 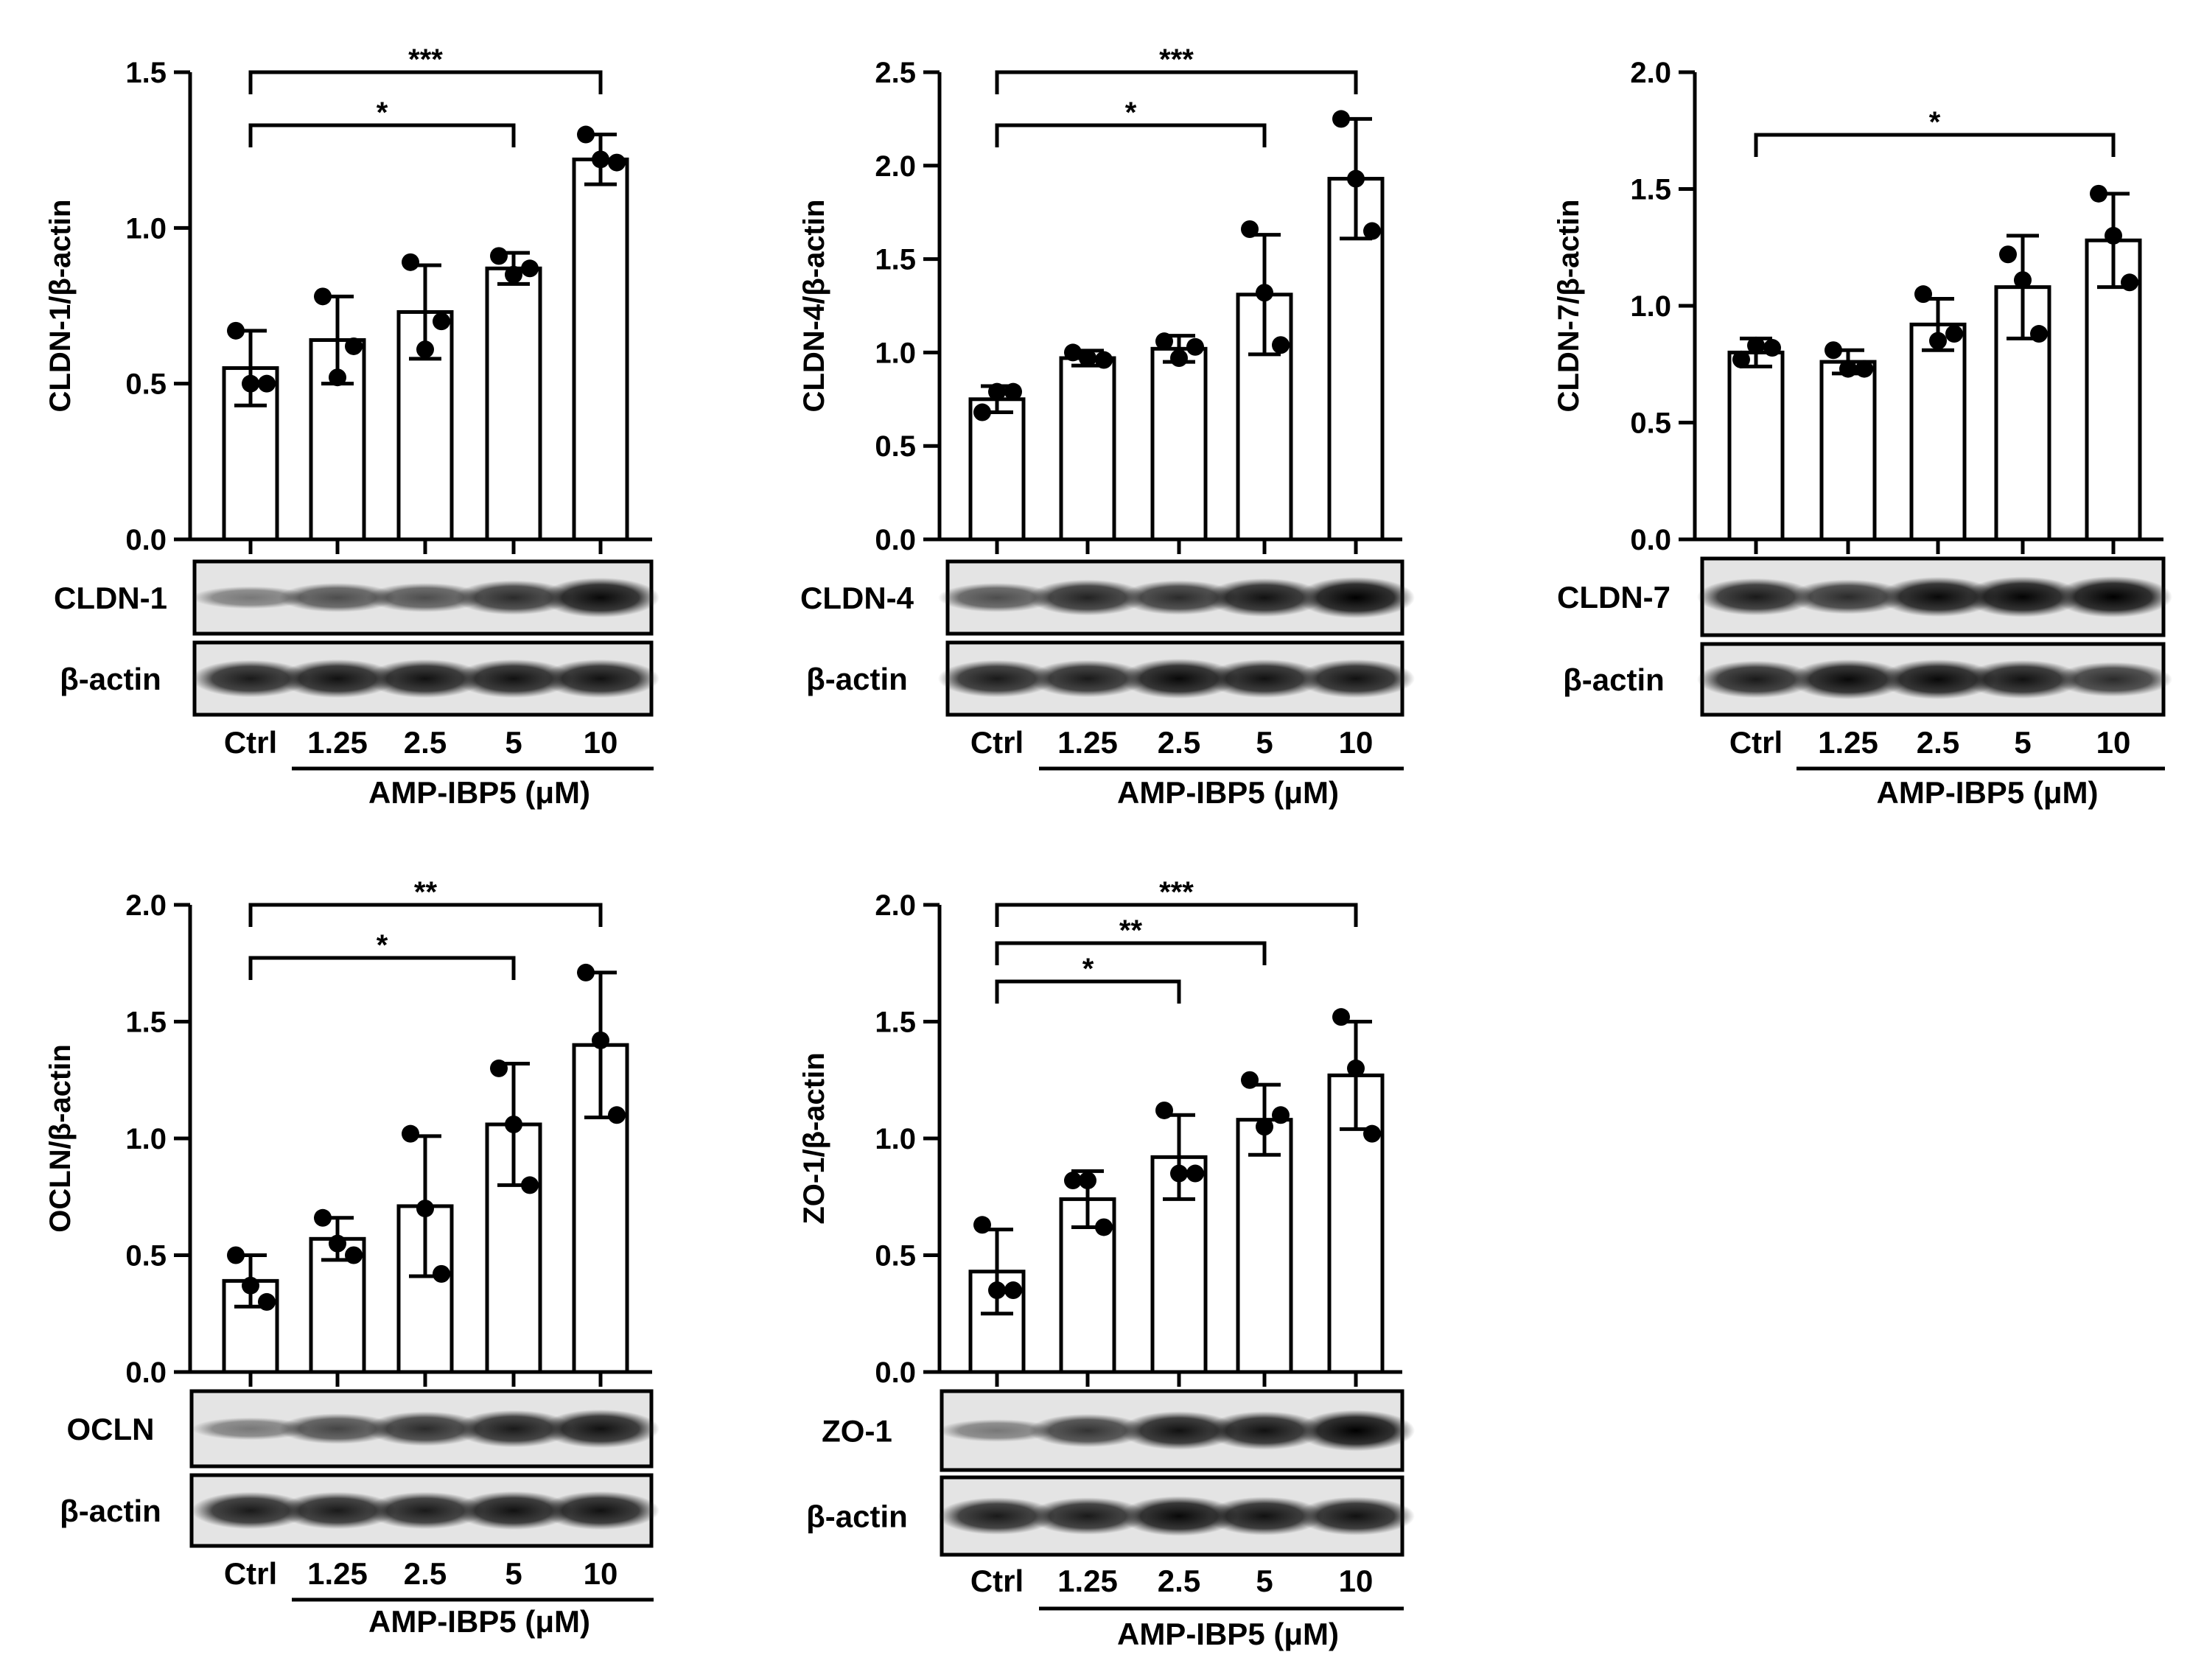 What do you see at coordinates (61, 1138) in the screenshot?
I see `y-axis-label: OCLN/β-actin` at bounding box center [61, 1138].